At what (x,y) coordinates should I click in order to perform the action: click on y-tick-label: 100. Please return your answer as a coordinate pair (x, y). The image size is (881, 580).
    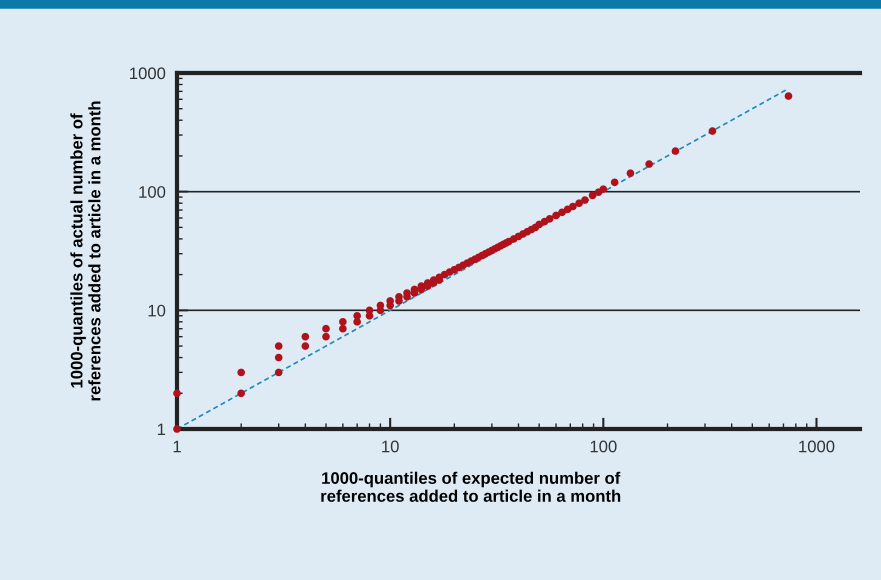
    Looking at the image, I should click on (152, 192).